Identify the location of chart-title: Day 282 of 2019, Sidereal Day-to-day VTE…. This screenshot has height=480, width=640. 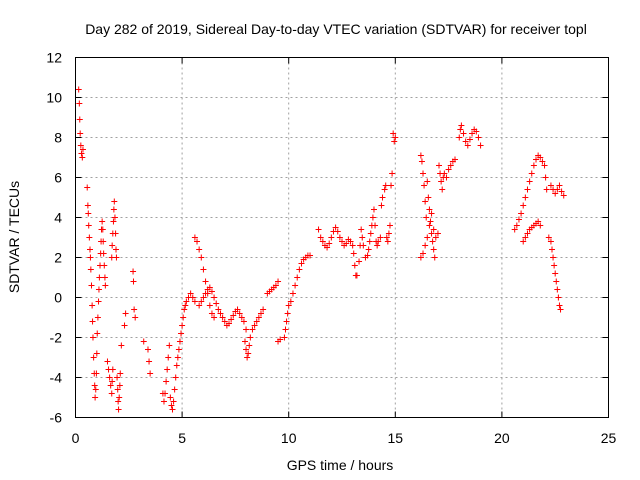
(336, 29).